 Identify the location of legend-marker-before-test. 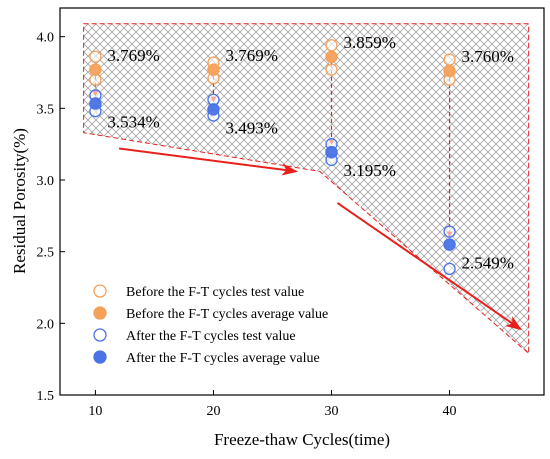
(100, 291).